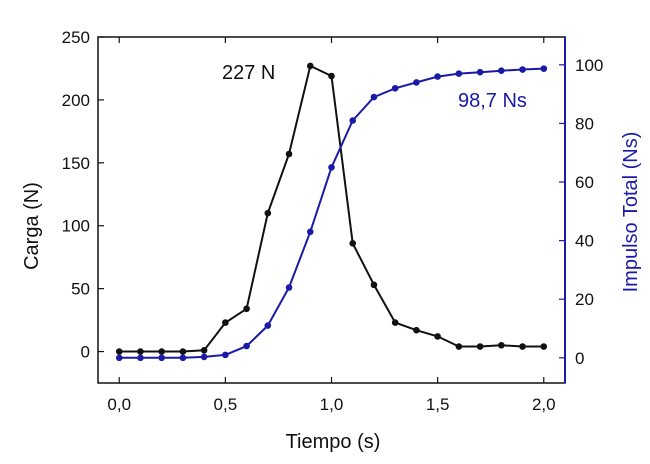 Image resolution: width=650 pixels, height=464 pixels. What do you see at coordinates (76, 163) in the screenshot?
I see `y-left-tick-label: 150` at bounding box center [76, 163].